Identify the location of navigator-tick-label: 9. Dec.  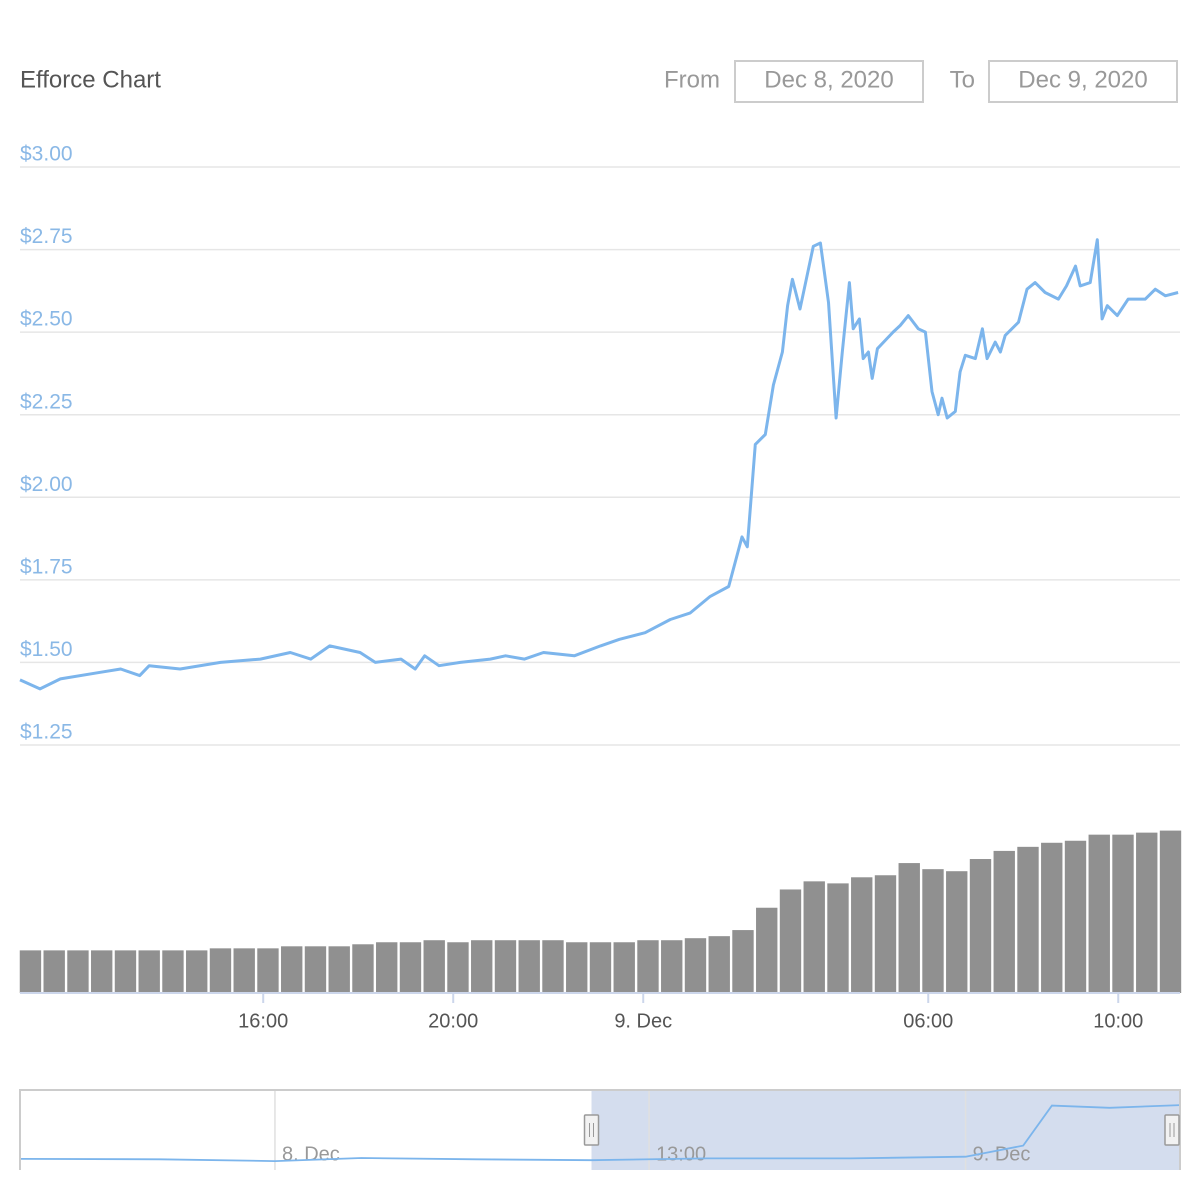
(1002, 1154).